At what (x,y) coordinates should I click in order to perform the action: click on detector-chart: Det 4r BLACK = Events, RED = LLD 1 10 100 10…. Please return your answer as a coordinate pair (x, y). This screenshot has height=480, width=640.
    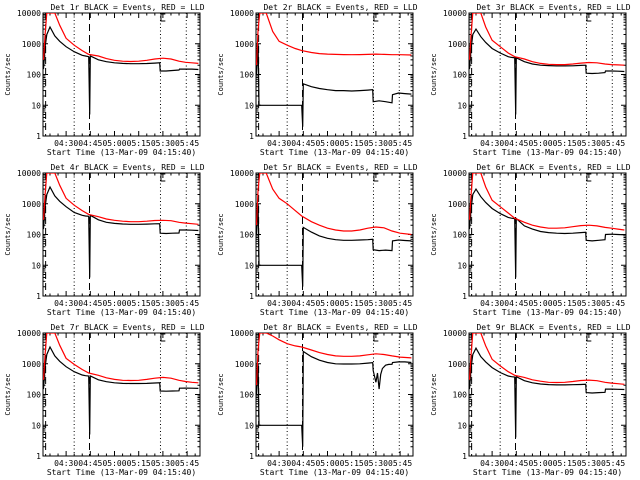
    Looking at the image, I should click on (104, 240).